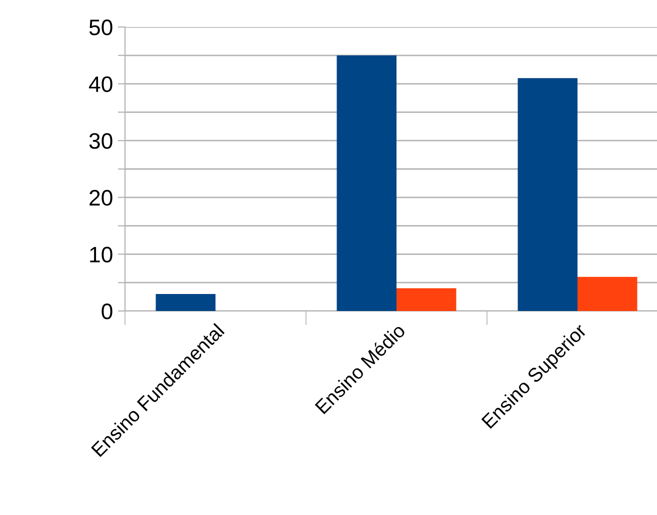  I want to click on y-tick-label: 0, so click(107, 312).